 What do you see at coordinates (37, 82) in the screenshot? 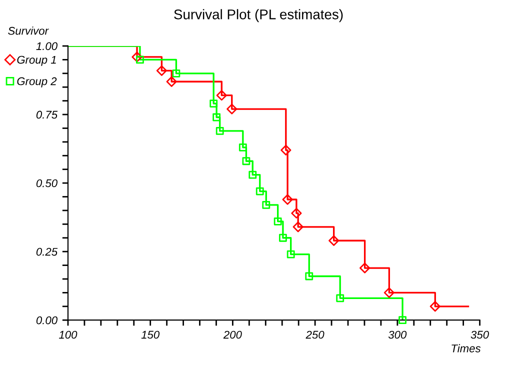
I see `legend-label: Group 2` at bounding box center [37, 82].